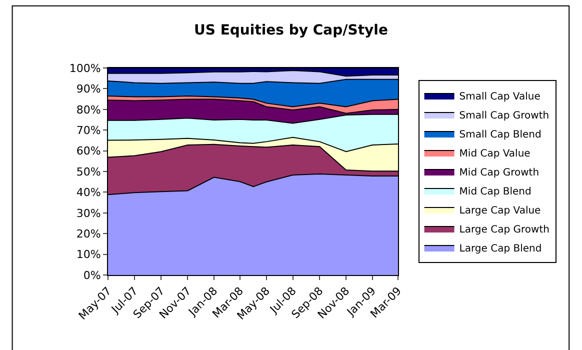 The height and width of the screenshot is (350, 582). I want to click on y-tick-label: 10%, so click(88, 255).